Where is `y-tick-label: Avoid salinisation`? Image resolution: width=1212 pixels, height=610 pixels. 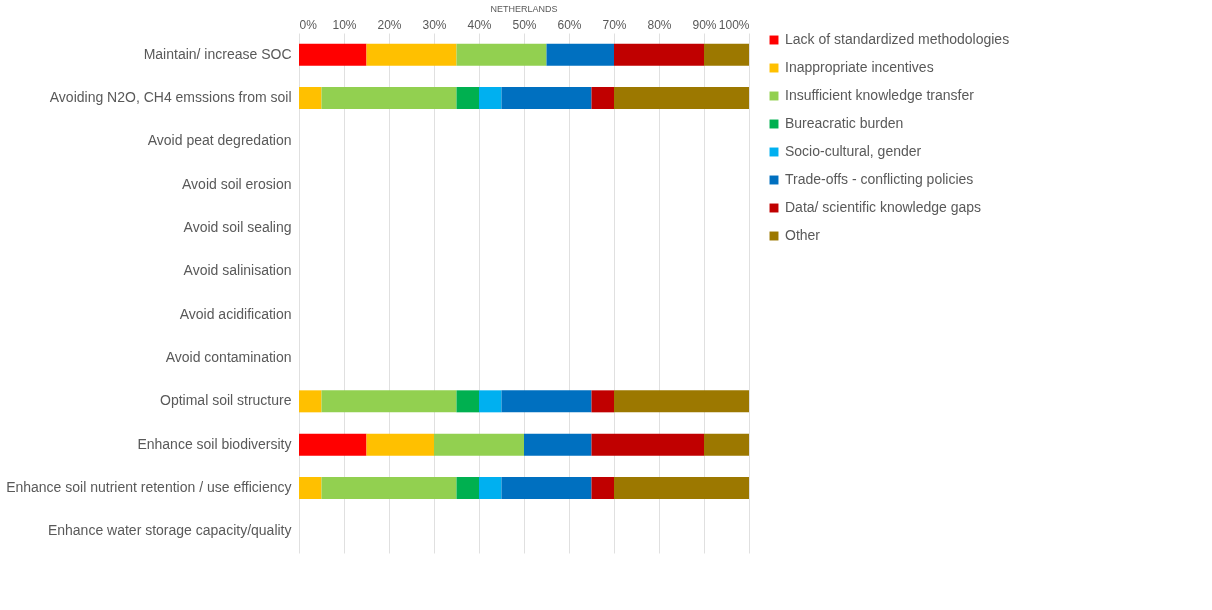
y-tick-label: Avoid salinisation is located at coordinates (237, 270).